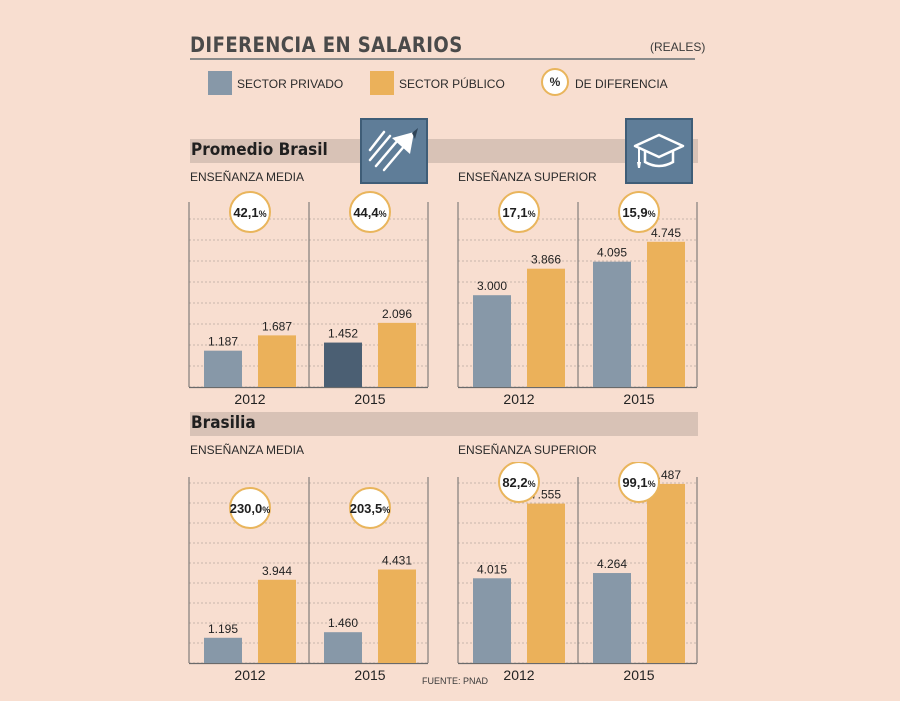  What do you see at coordinates (492, 286) in the screenshot?
I see `bar-value-label: 3.000` at bounding box center [492, 286].